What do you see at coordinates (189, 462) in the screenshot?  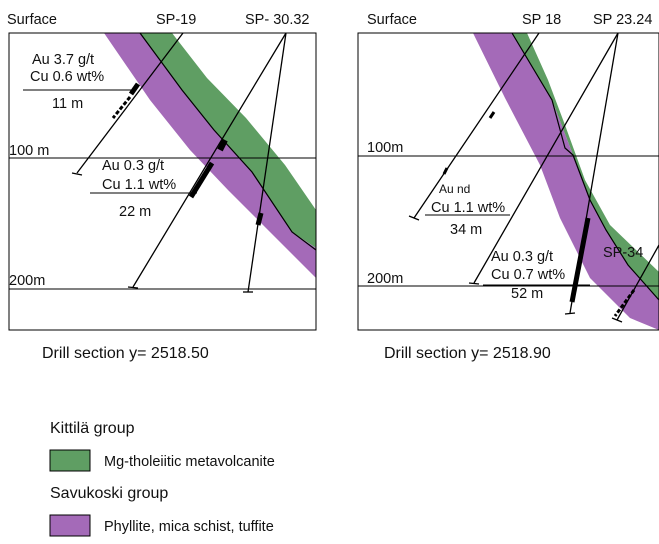 I see `legend-item-label: Mg-tholeiitic metavolcanite` at bounding box center [189, 462].